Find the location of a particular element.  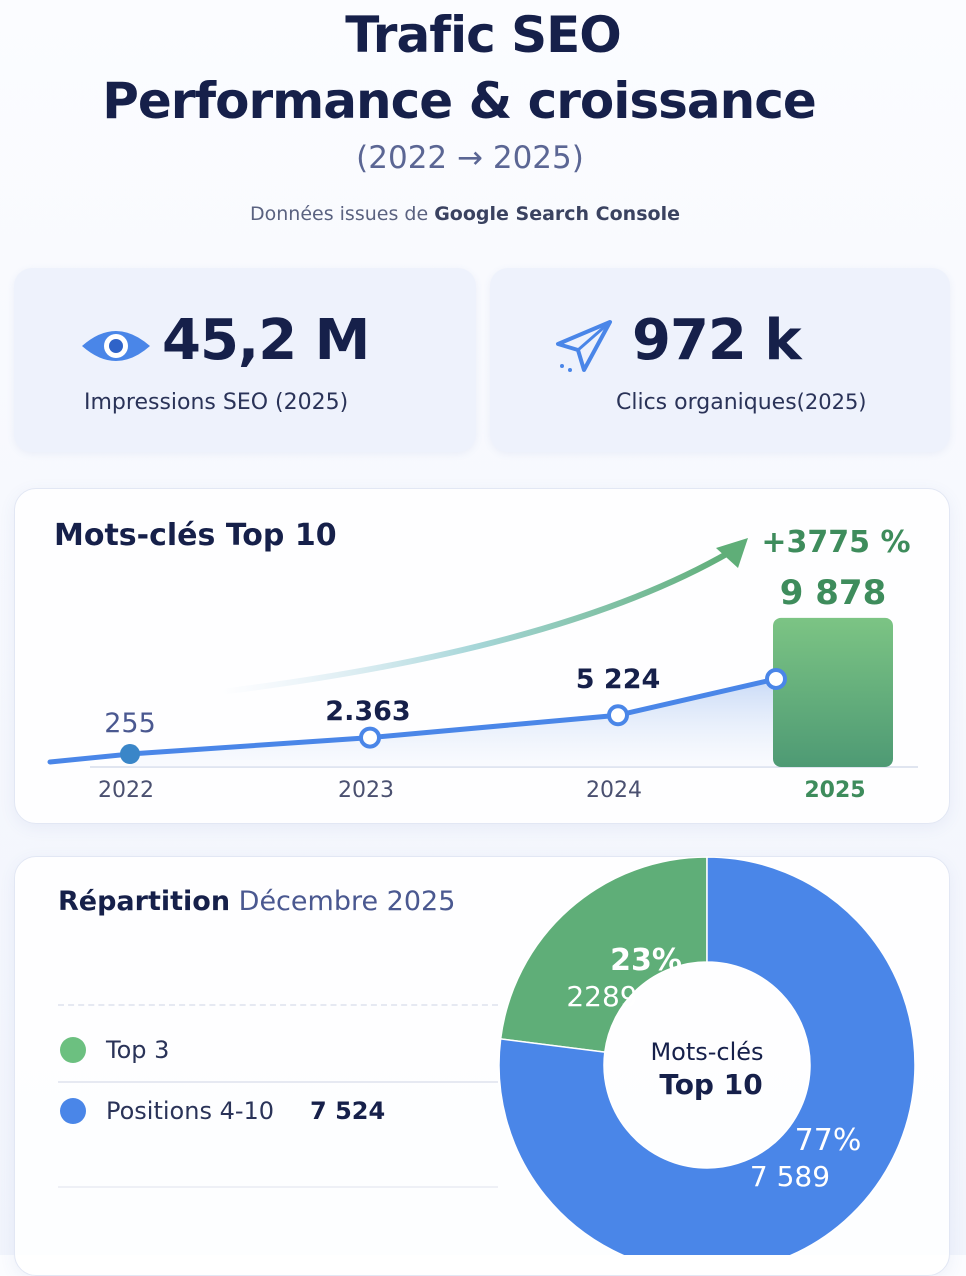

impressions-label: Impressions SEO (2025) is located at coordinates (216, 402).